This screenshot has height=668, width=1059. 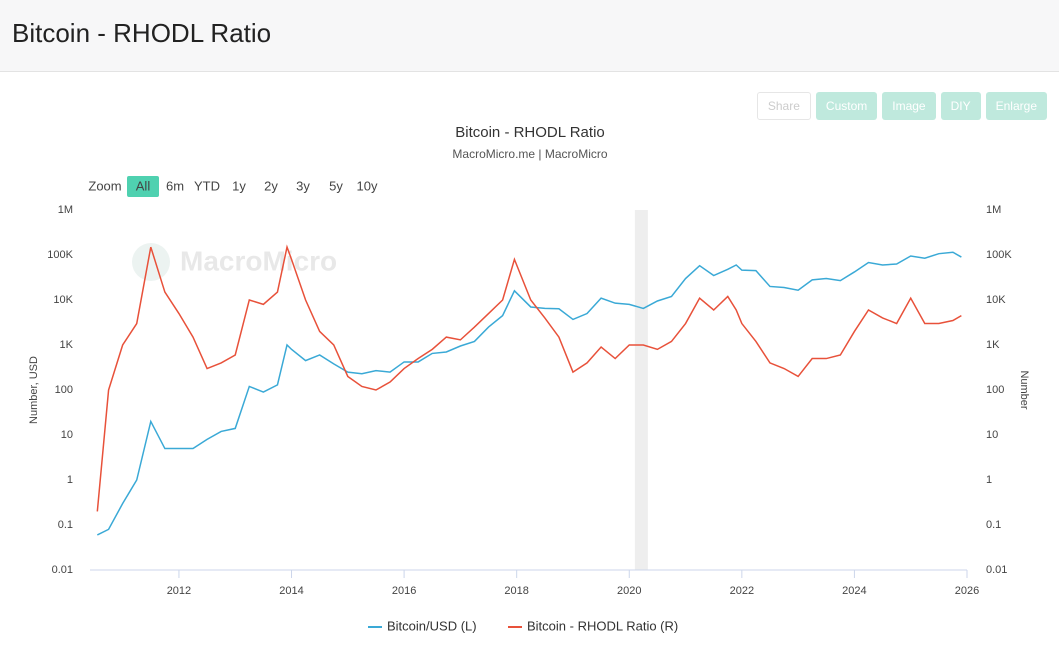 I want to click on zoom-button: All, so click(x=143, y=185).